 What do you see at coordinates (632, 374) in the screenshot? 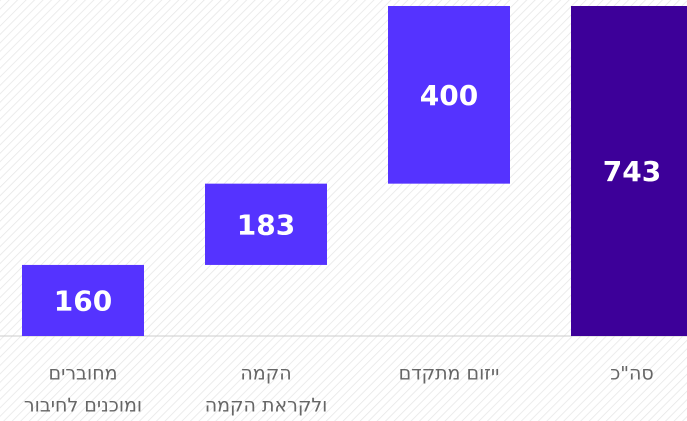
I see `x-tick-label: סה"כ` at bounding box center [632, 374].